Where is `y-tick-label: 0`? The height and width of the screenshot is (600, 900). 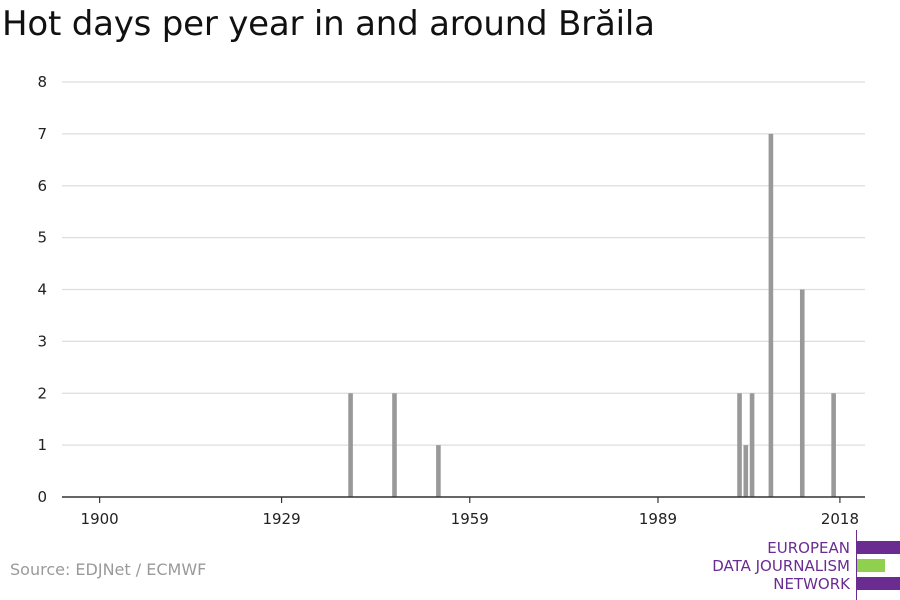
y-tick-label: 0 is located at coordinates (42, 497).